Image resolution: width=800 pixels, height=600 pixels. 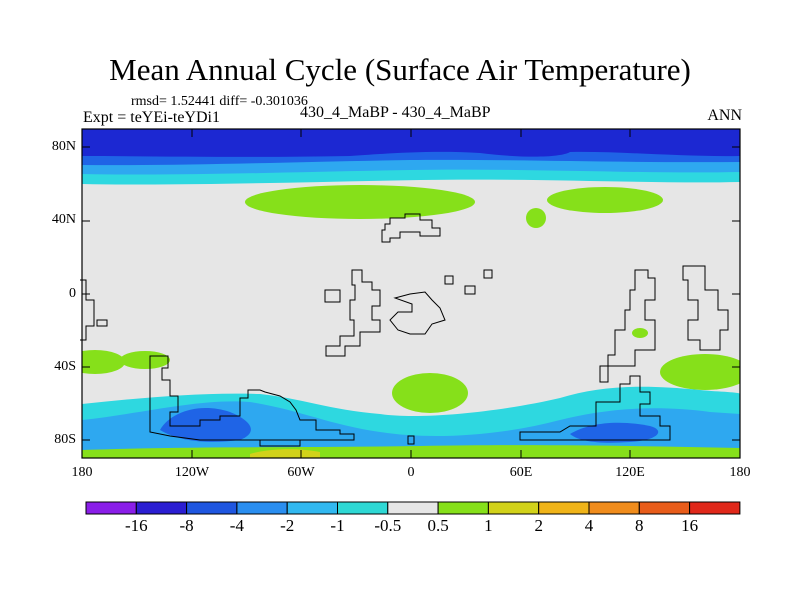 I want to click on lon-label-180w: 180, so click(x=82, y=472).